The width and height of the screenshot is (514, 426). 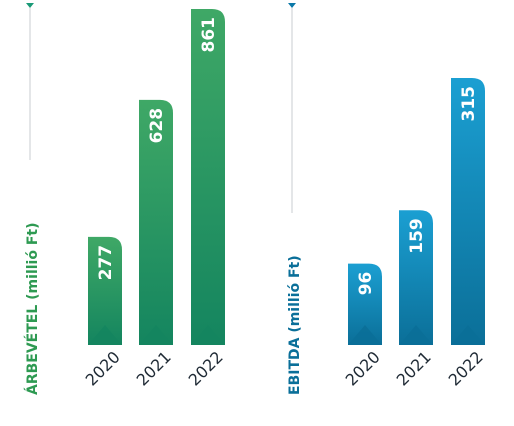 What do you see at coordinates (103, 368) in the screenshot?
I see `revenue-category-label-2020: 2020` at bounding box center [103, 368].